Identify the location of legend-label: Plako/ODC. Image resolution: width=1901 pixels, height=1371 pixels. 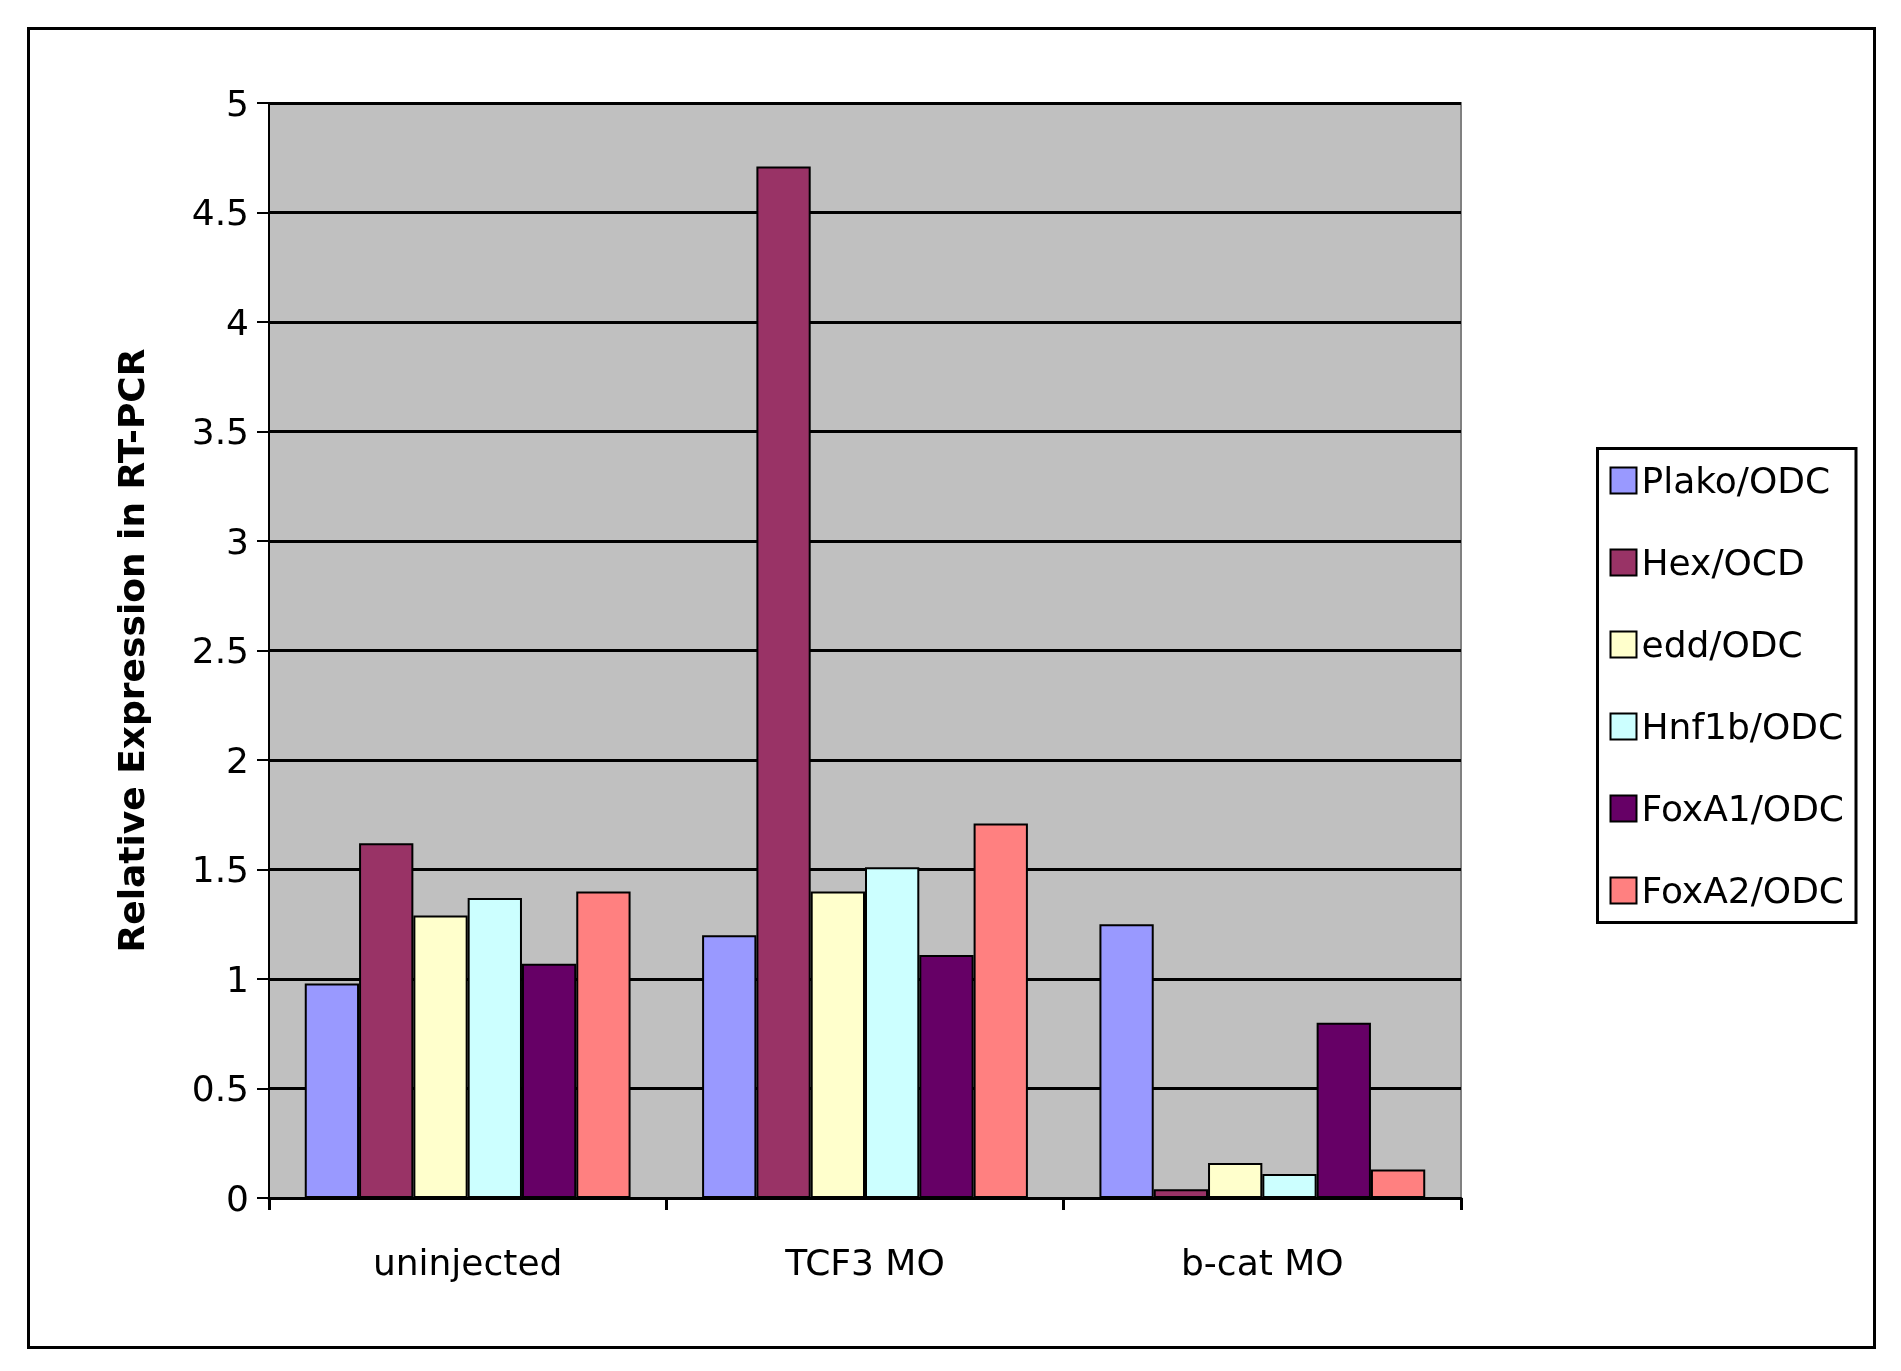
(1736, 480).